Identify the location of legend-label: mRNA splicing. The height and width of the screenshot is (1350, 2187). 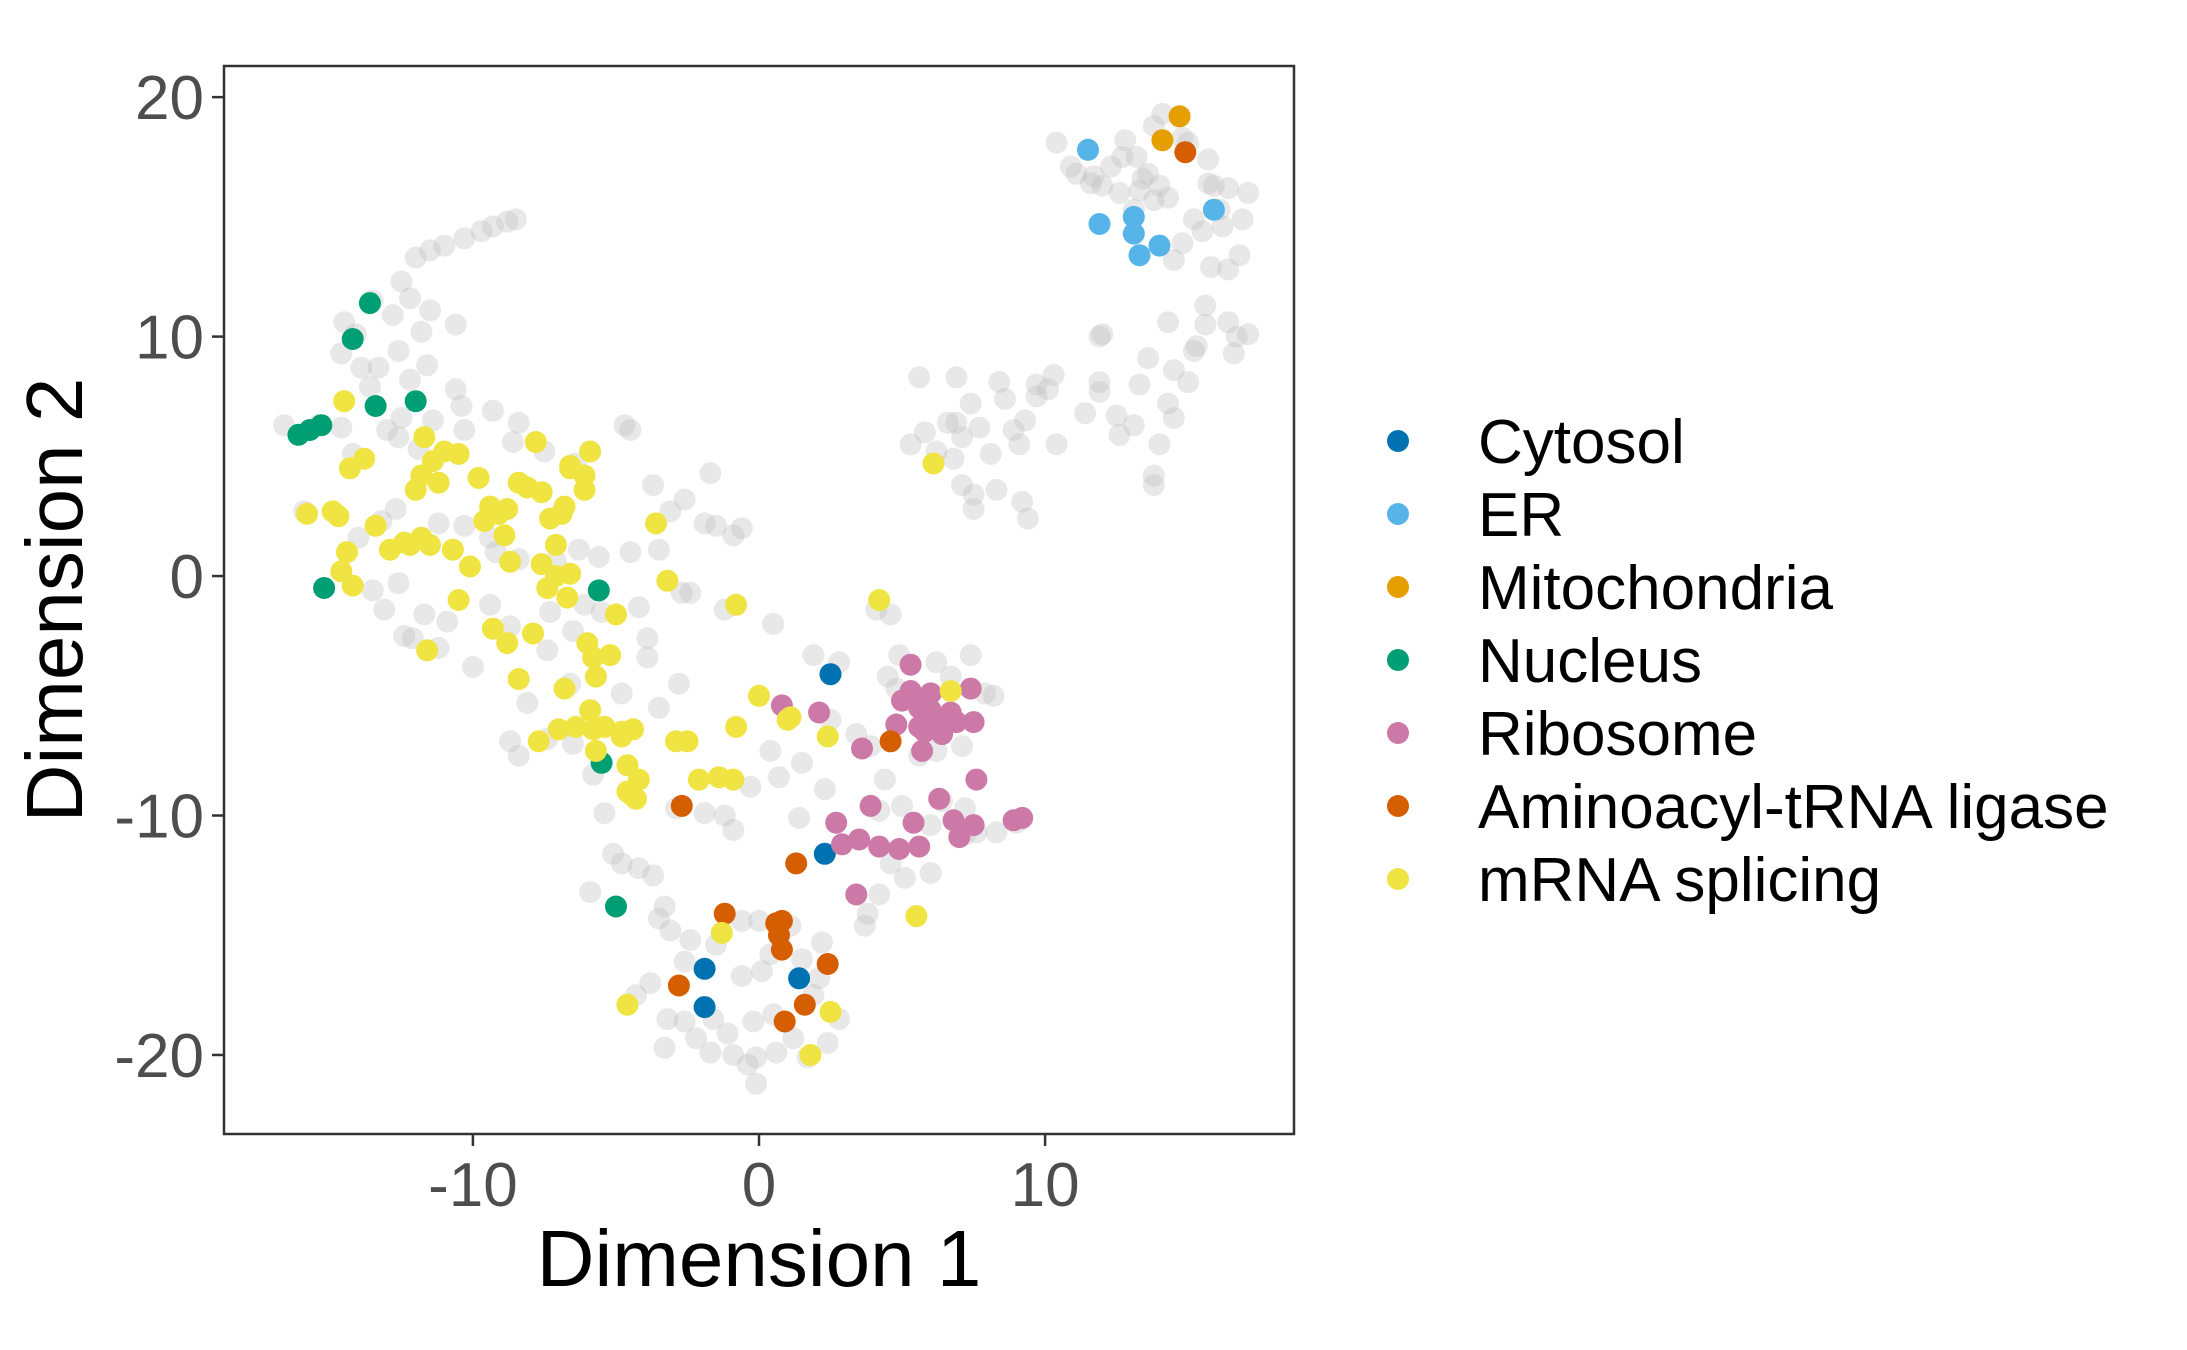
(1679, 880).